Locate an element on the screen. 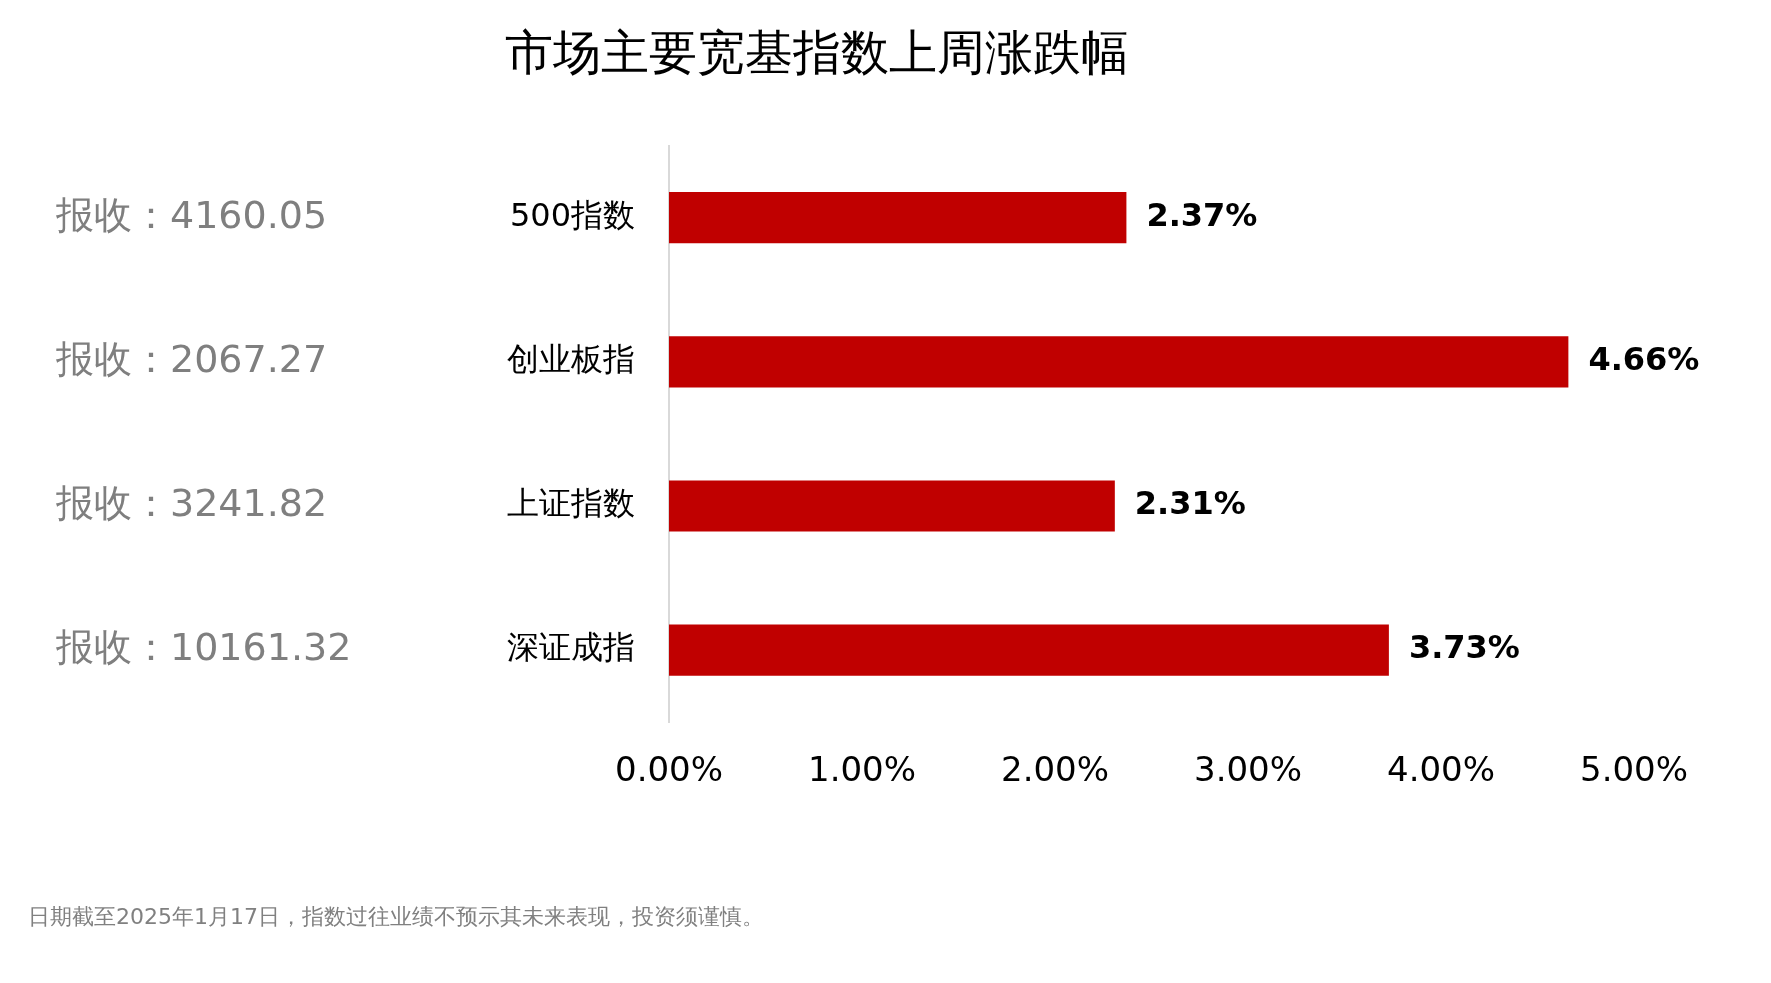 The width and height of the screenshot is (1771, 983). y-tick-label: 上证指数 is located at coordinates (571, 503).